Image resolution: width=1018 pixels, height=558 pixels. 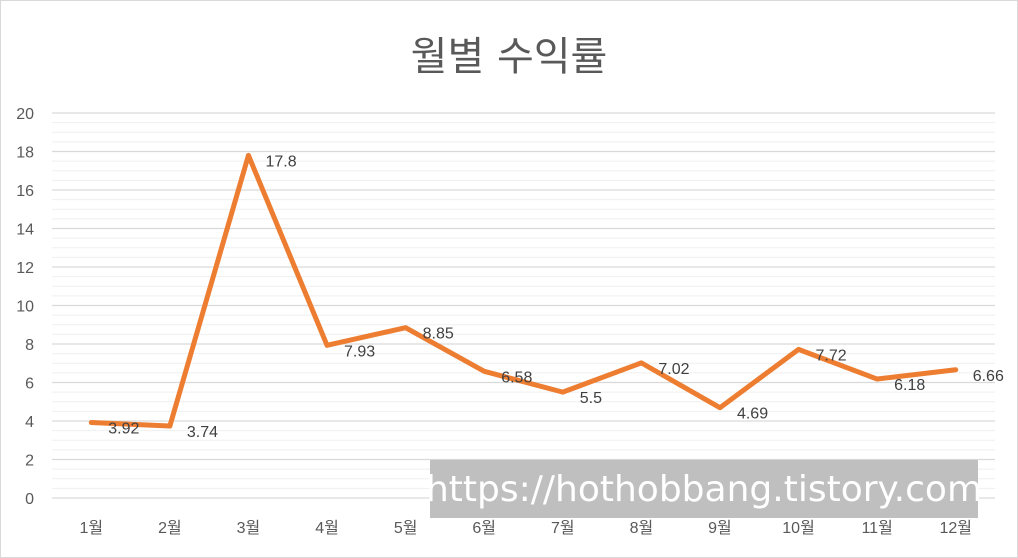 What do you see at coordinates (525, 528) in the screenshot?
I see `x-axis-ticks: 1월 2월 3월 4월 5월 6월 7월 8월 9월 10월 11월 12월` at bounding box center [525, 528].